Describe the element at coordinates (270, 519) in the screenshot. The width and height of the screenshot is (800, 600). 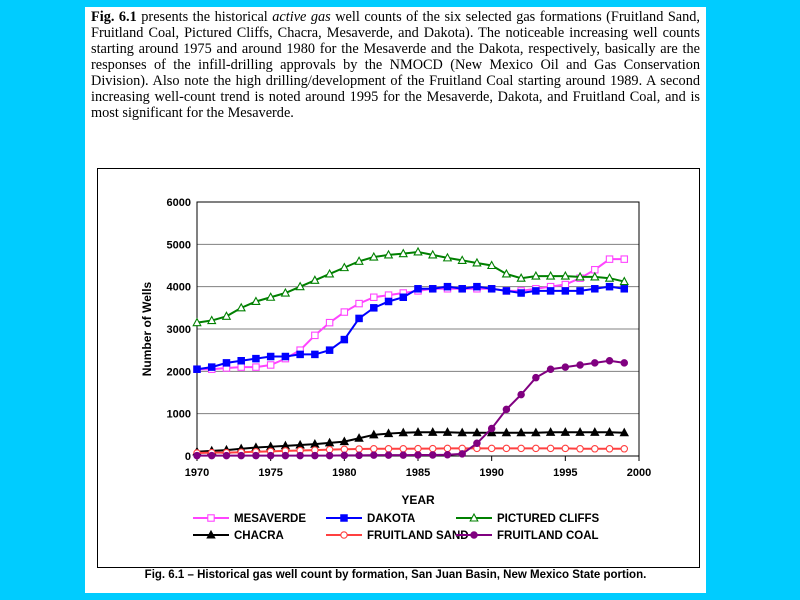
I see `legend-label-mesaverde: MESAVERDE` at that location.